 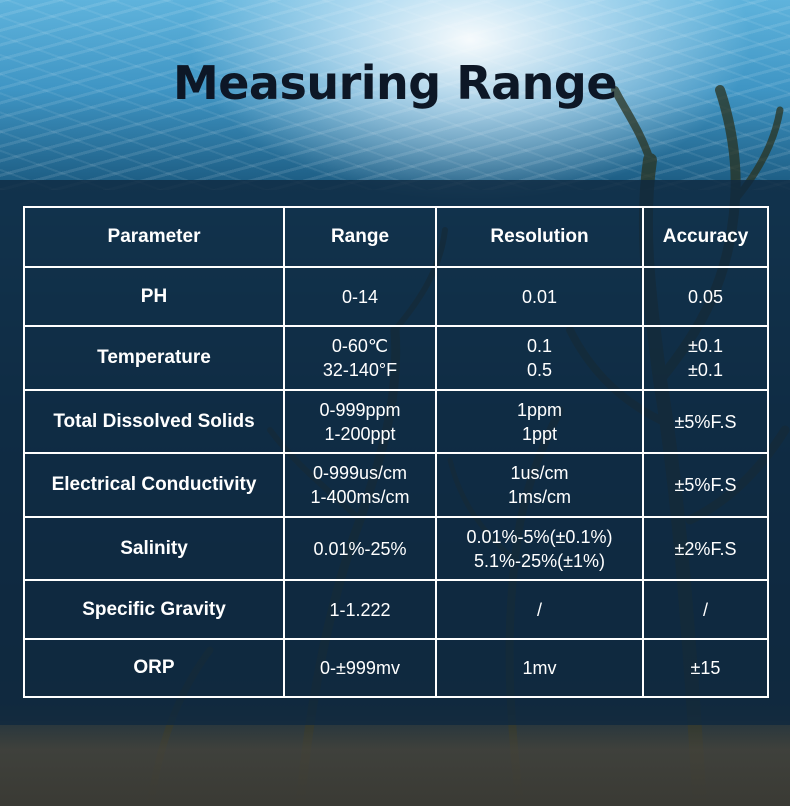 I want to click on accuracy-cell: ±0.1 ±0.1, so click(x=705, y=358).